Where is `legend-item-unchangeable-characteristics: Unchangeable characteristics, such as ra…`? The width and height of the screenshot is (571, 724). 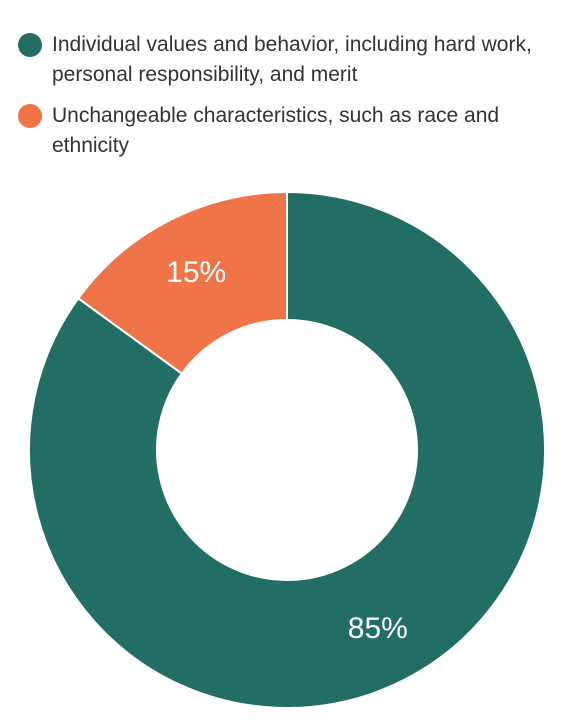
legend-item-unchangeable-characteristics: Unchangeable characteristics, such as ra… is located at coordinates (290, 131).